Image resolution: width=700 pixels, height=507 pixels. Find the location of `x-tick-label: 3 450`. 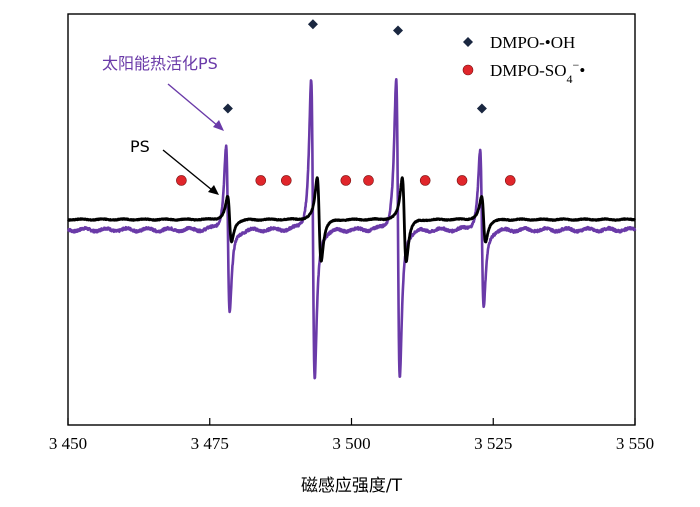

x-tick-label: 3 450 is located at coordinates (68, 443).